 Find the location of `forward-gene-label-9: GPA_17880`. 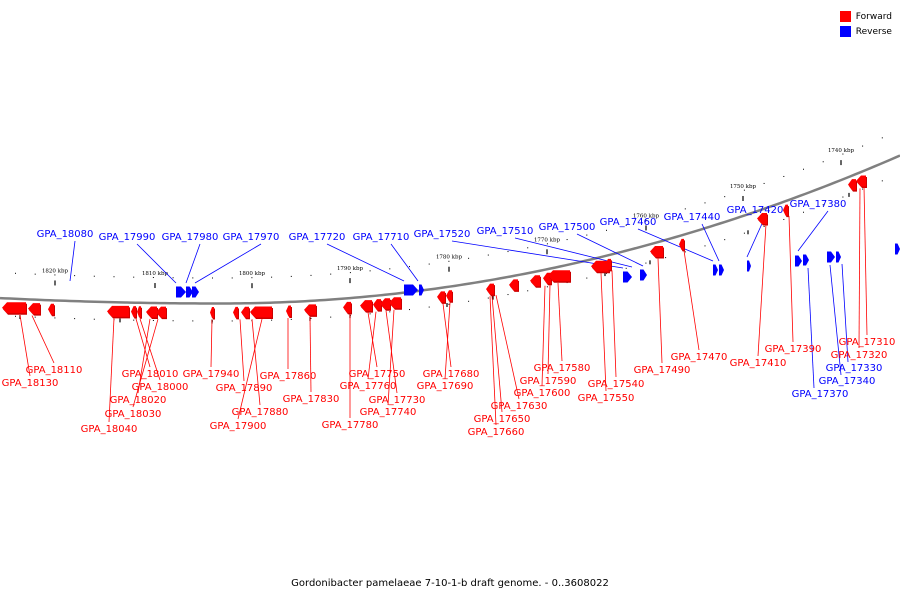

forward-gene-label-9: GPA_17880 is located at coordinates (260, 412).